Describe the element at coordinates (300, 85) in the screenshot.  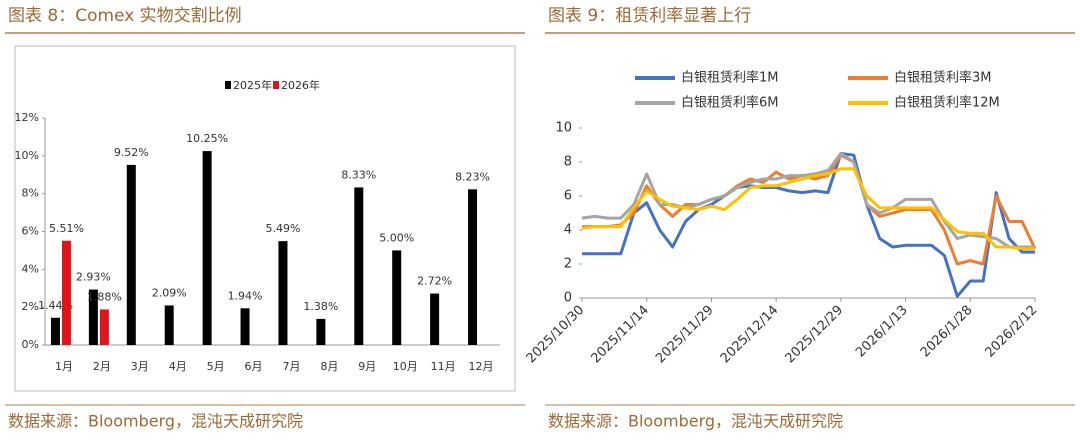
I see `legend-label: 2026年` at that location.